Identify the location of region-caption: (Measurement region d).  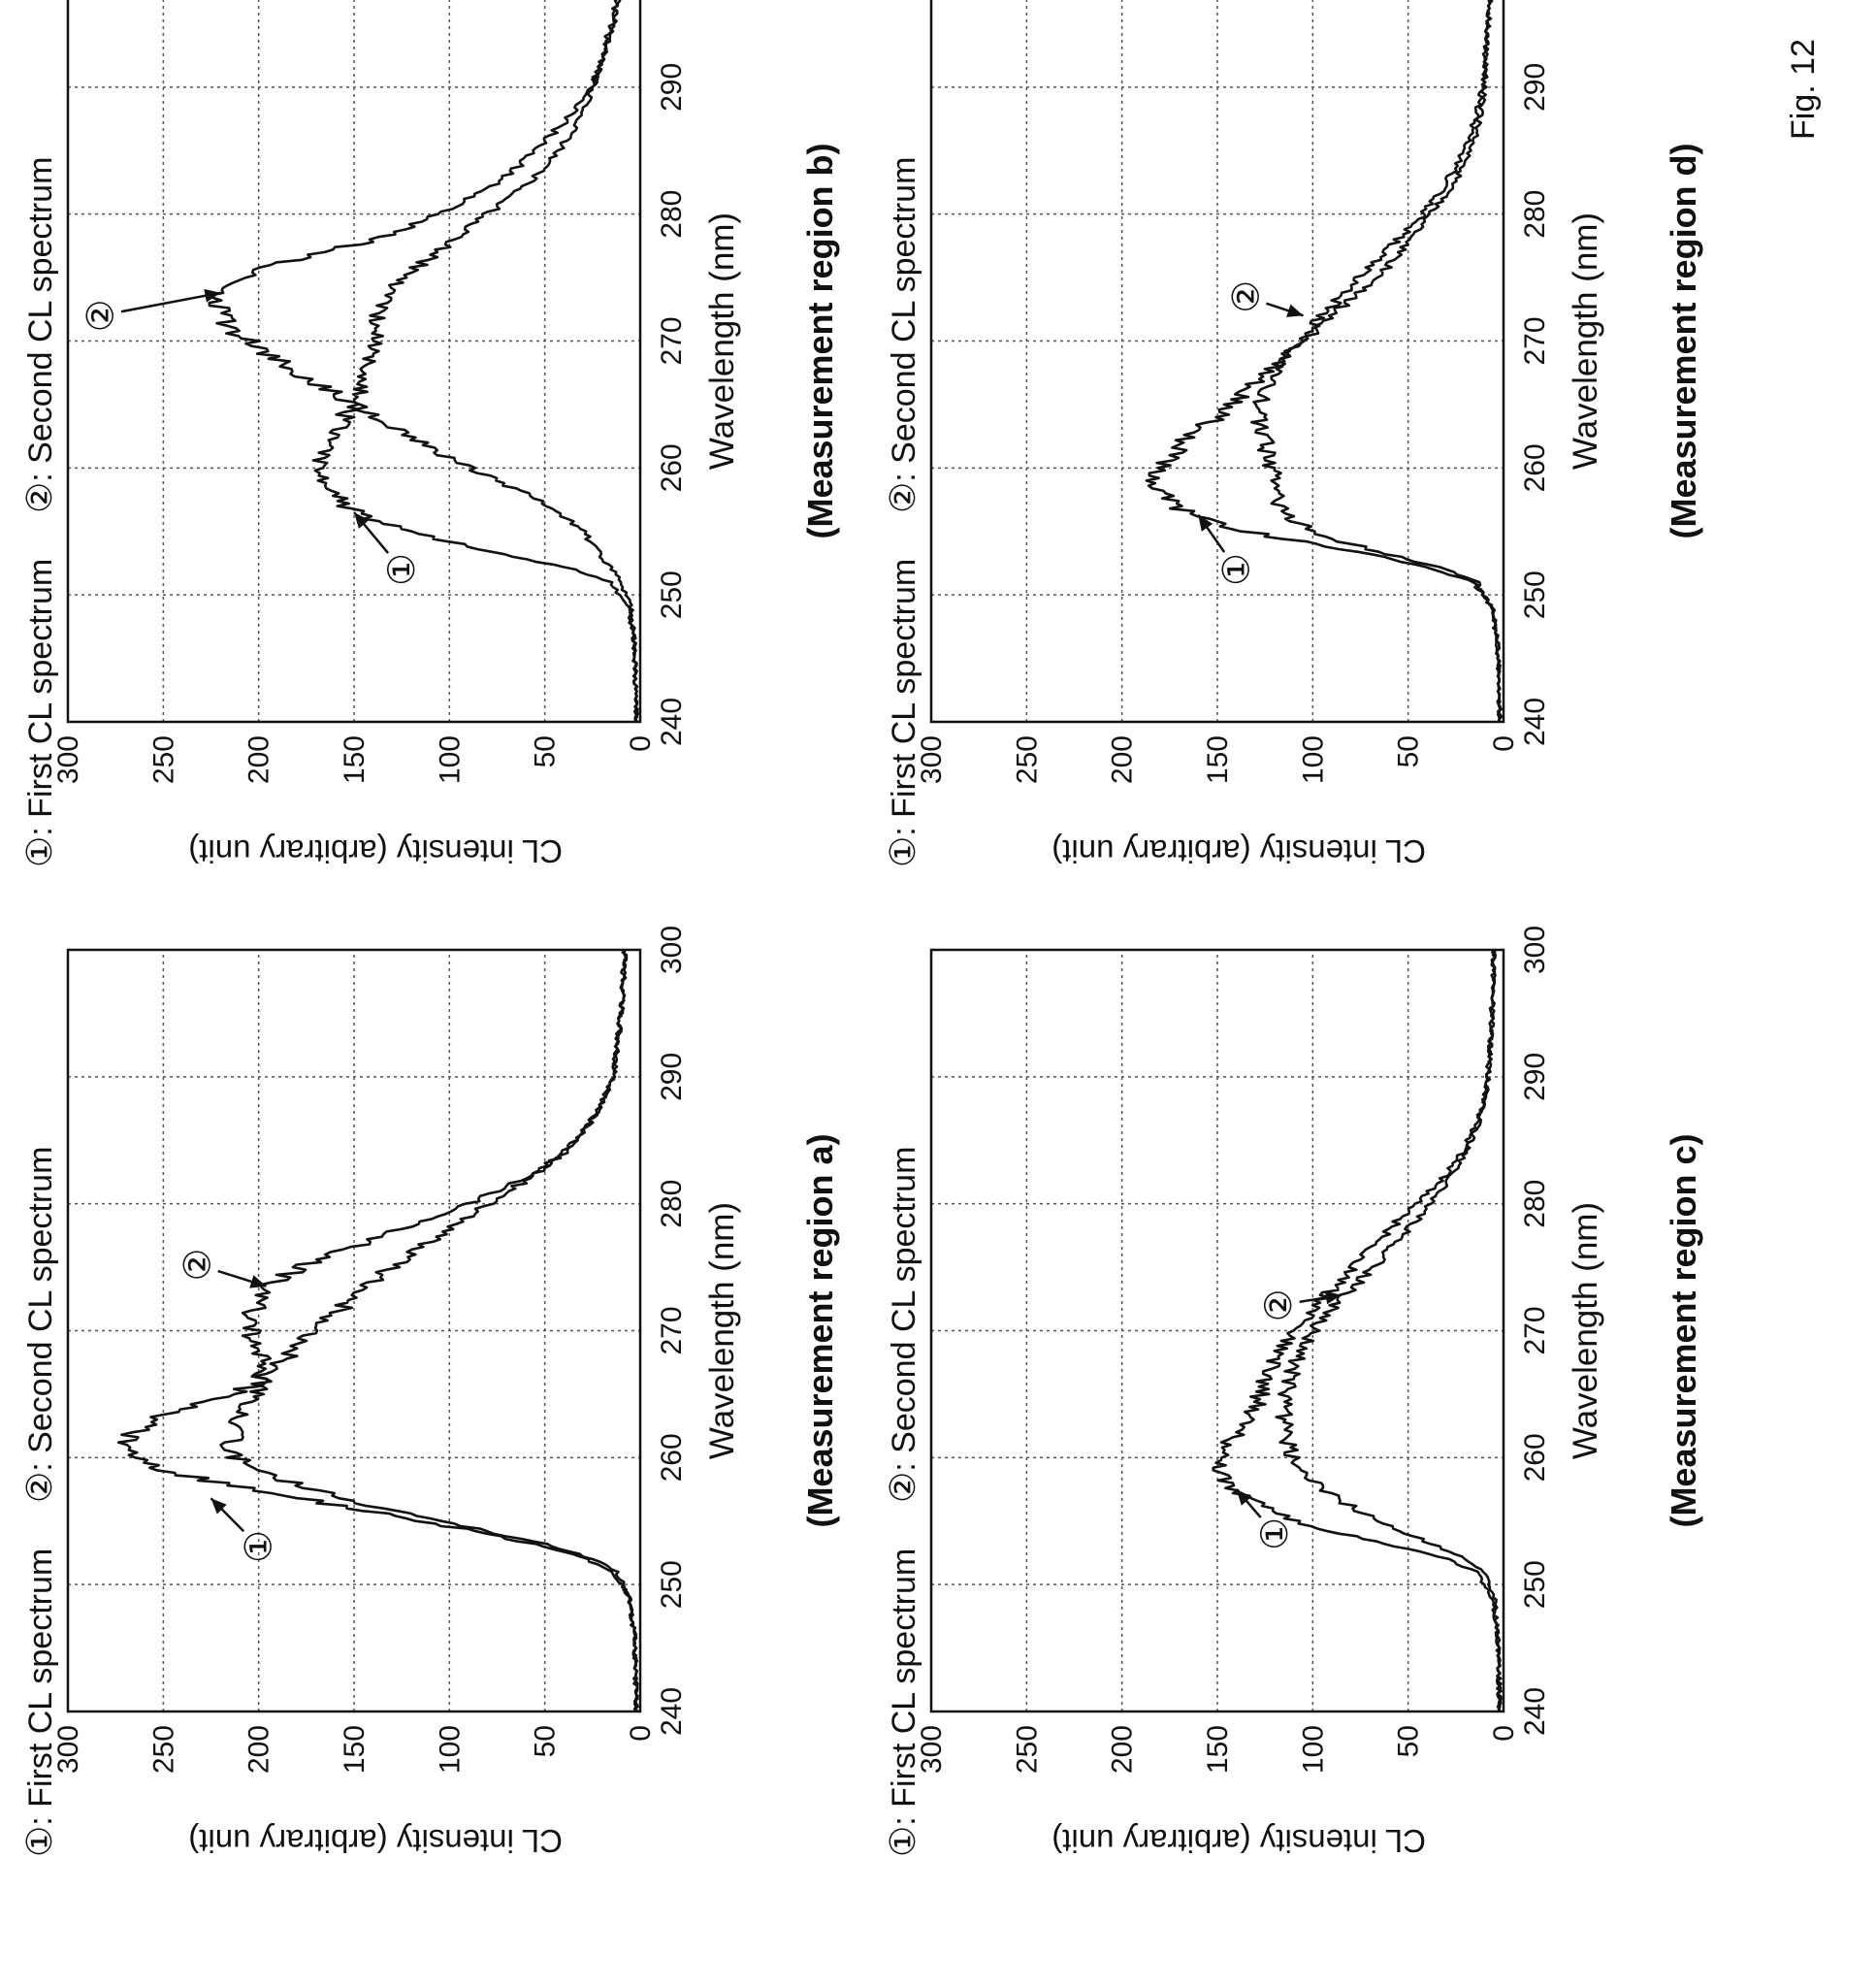
(1683, 341).